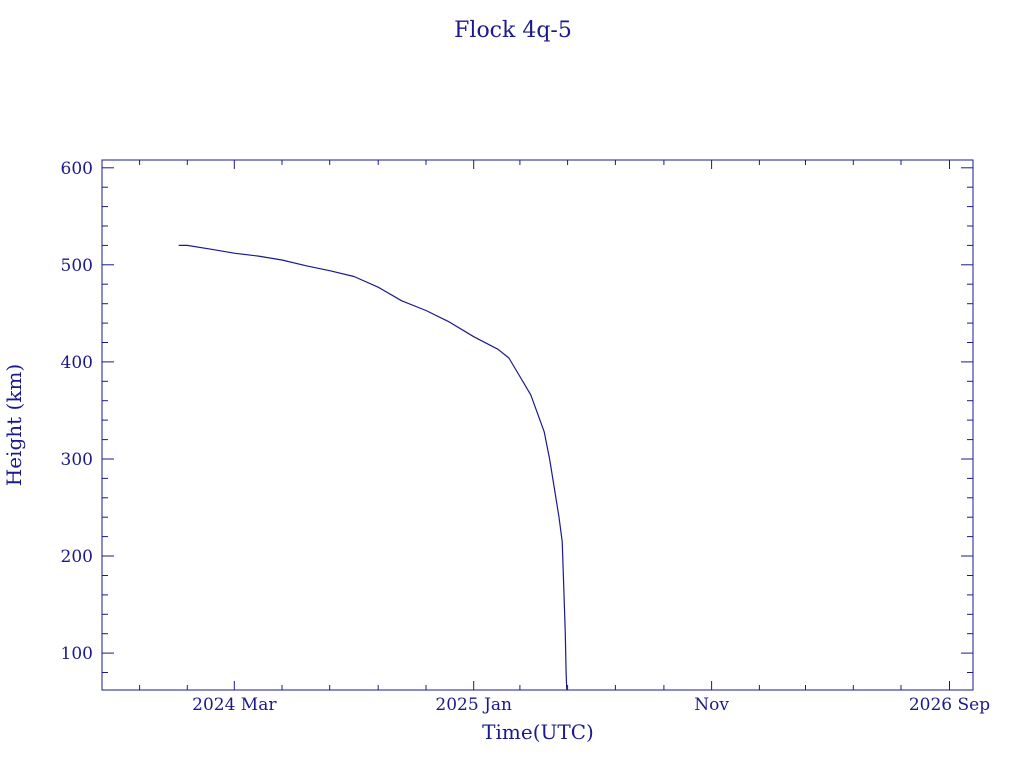 This screenshot has height=768, width=1024. I want to click on chart-title: Flock 4q-5, so click(513, 30).